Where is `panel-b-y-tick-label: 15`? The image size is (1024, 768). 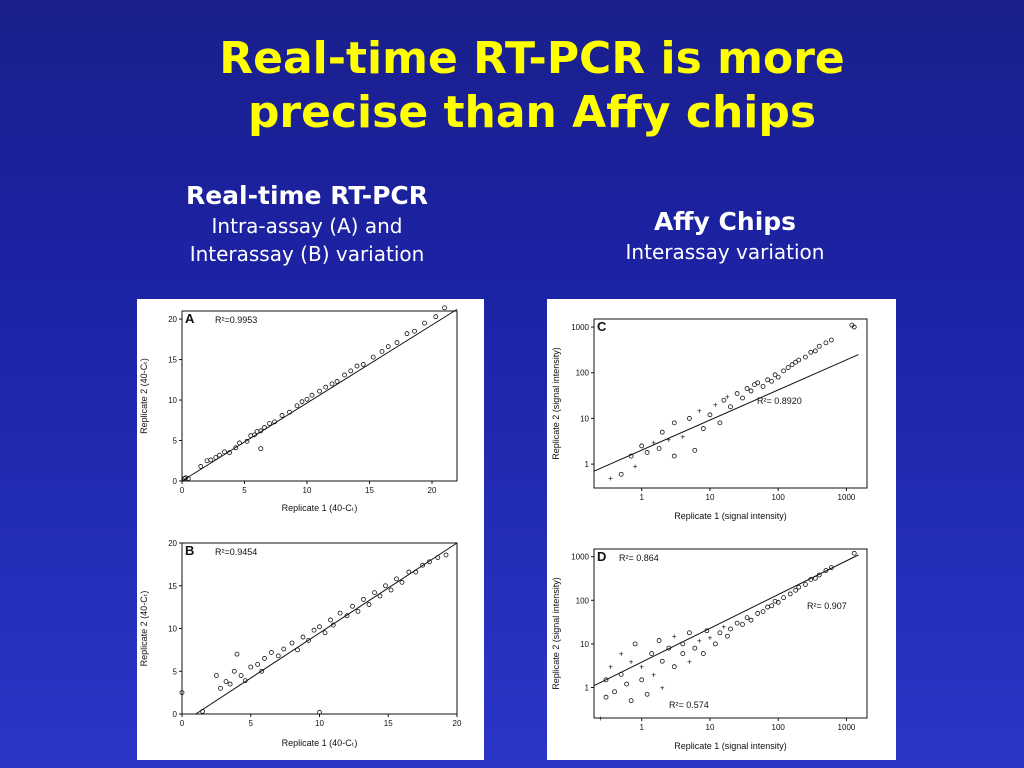 panel-b-y-tick-label: 15 is located at coordinates (172, 586).